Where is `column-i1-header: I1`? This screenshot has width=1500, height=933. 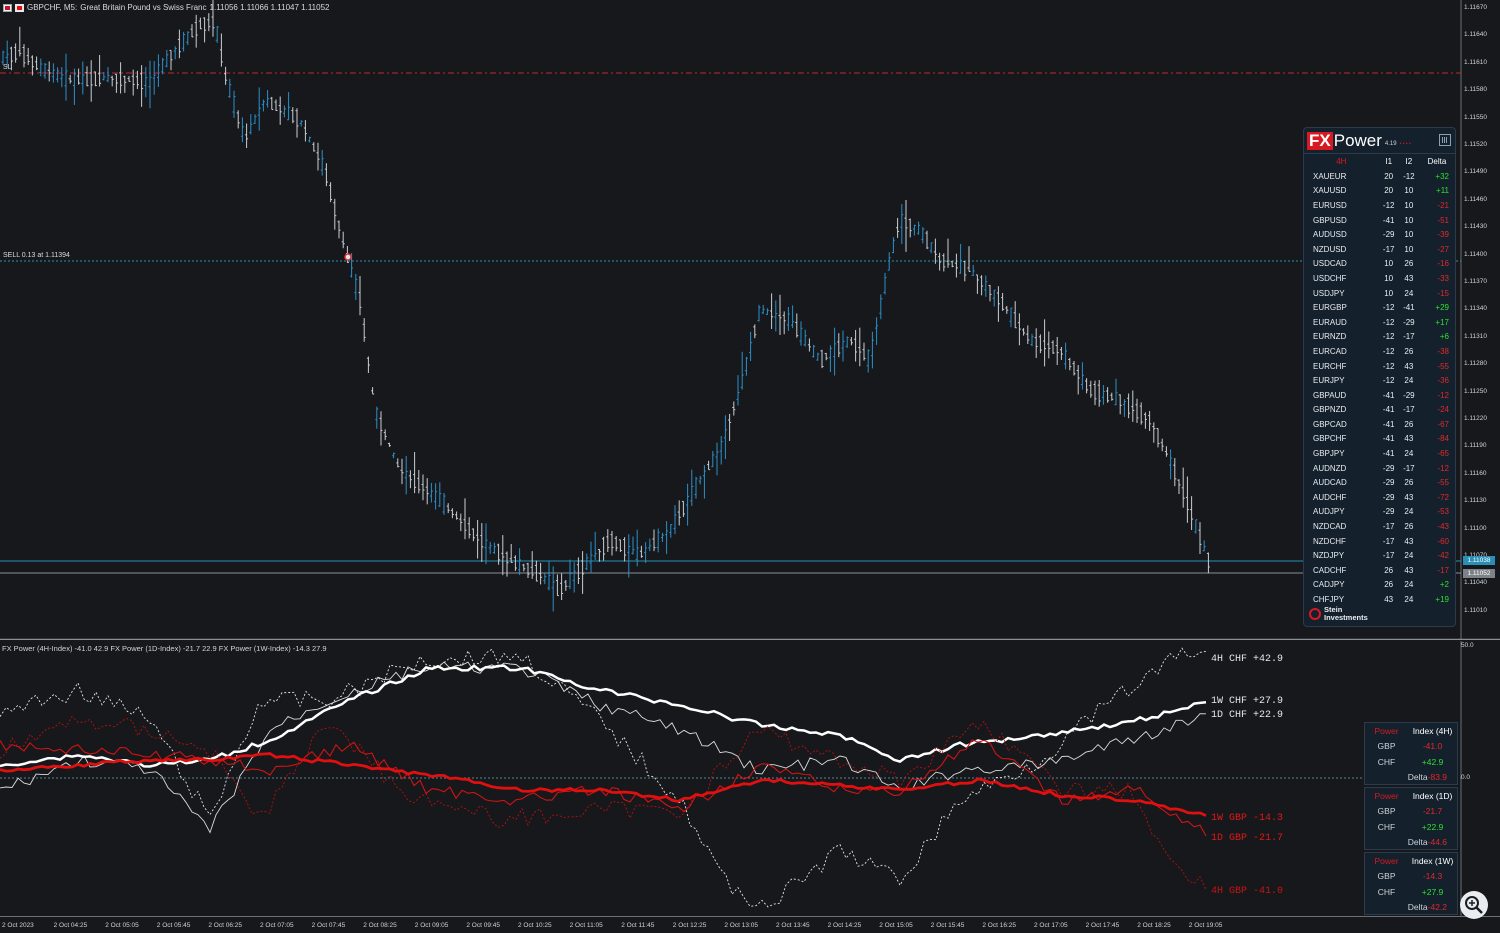 column-i1-header: I1 is located at coordinates (1389, 161).